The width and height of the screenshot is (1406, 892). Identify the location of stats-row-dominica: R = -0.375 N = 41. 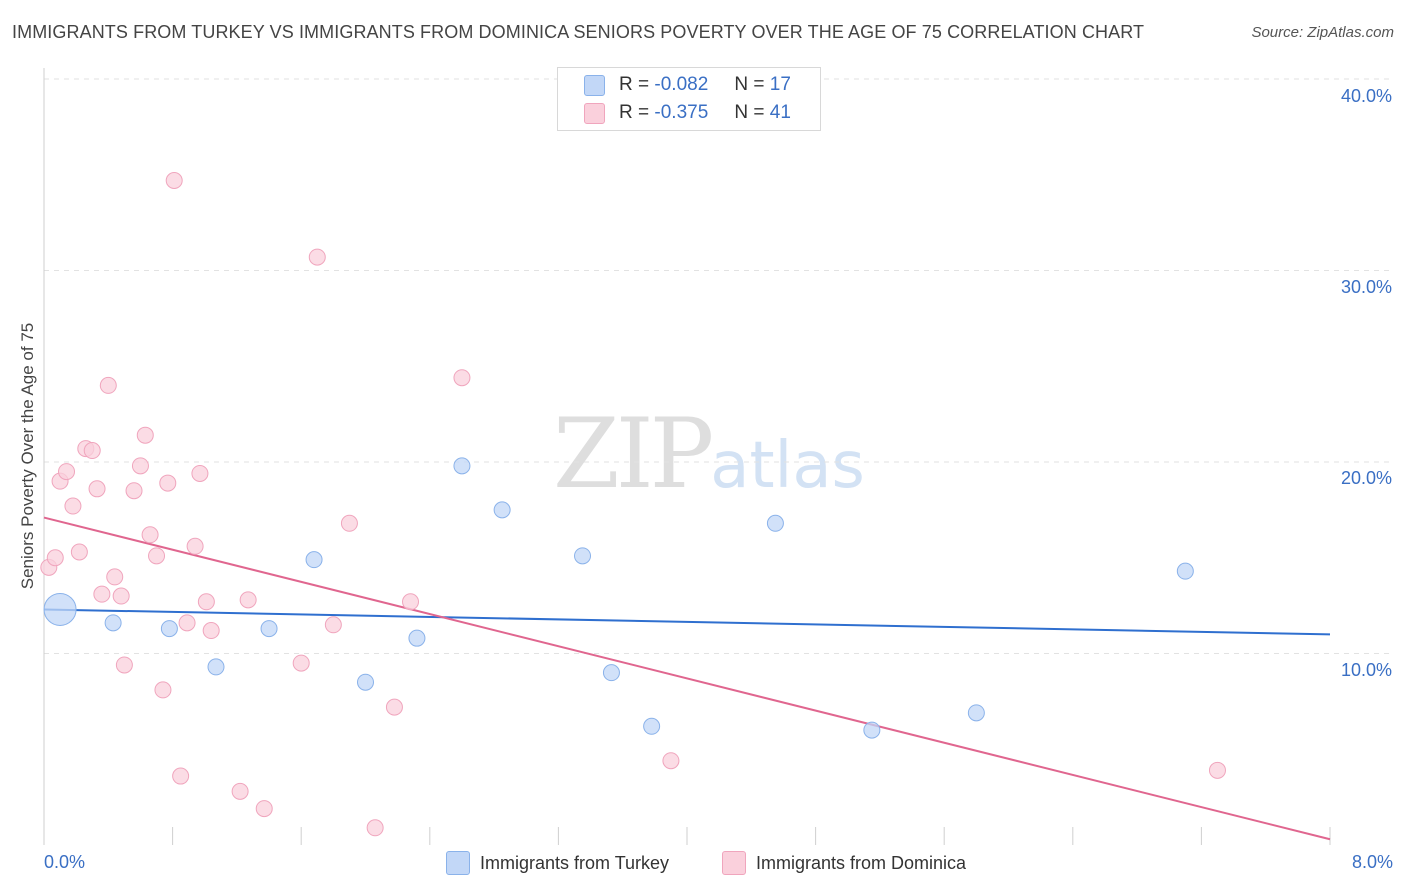
(674, 113).